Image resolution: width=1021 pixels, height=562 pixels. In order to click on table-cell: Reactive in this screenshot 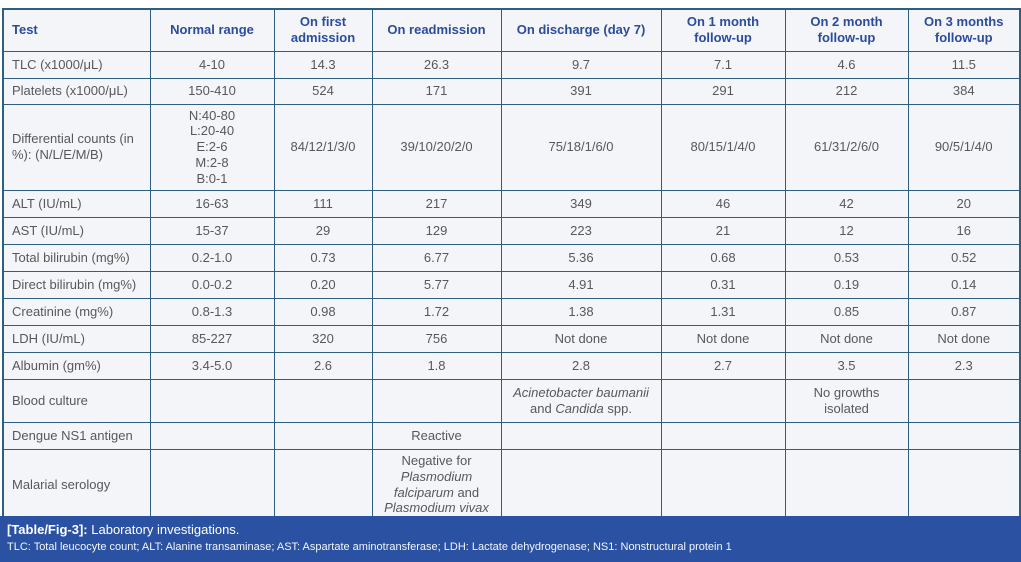, I will do `click(436, 435)`.